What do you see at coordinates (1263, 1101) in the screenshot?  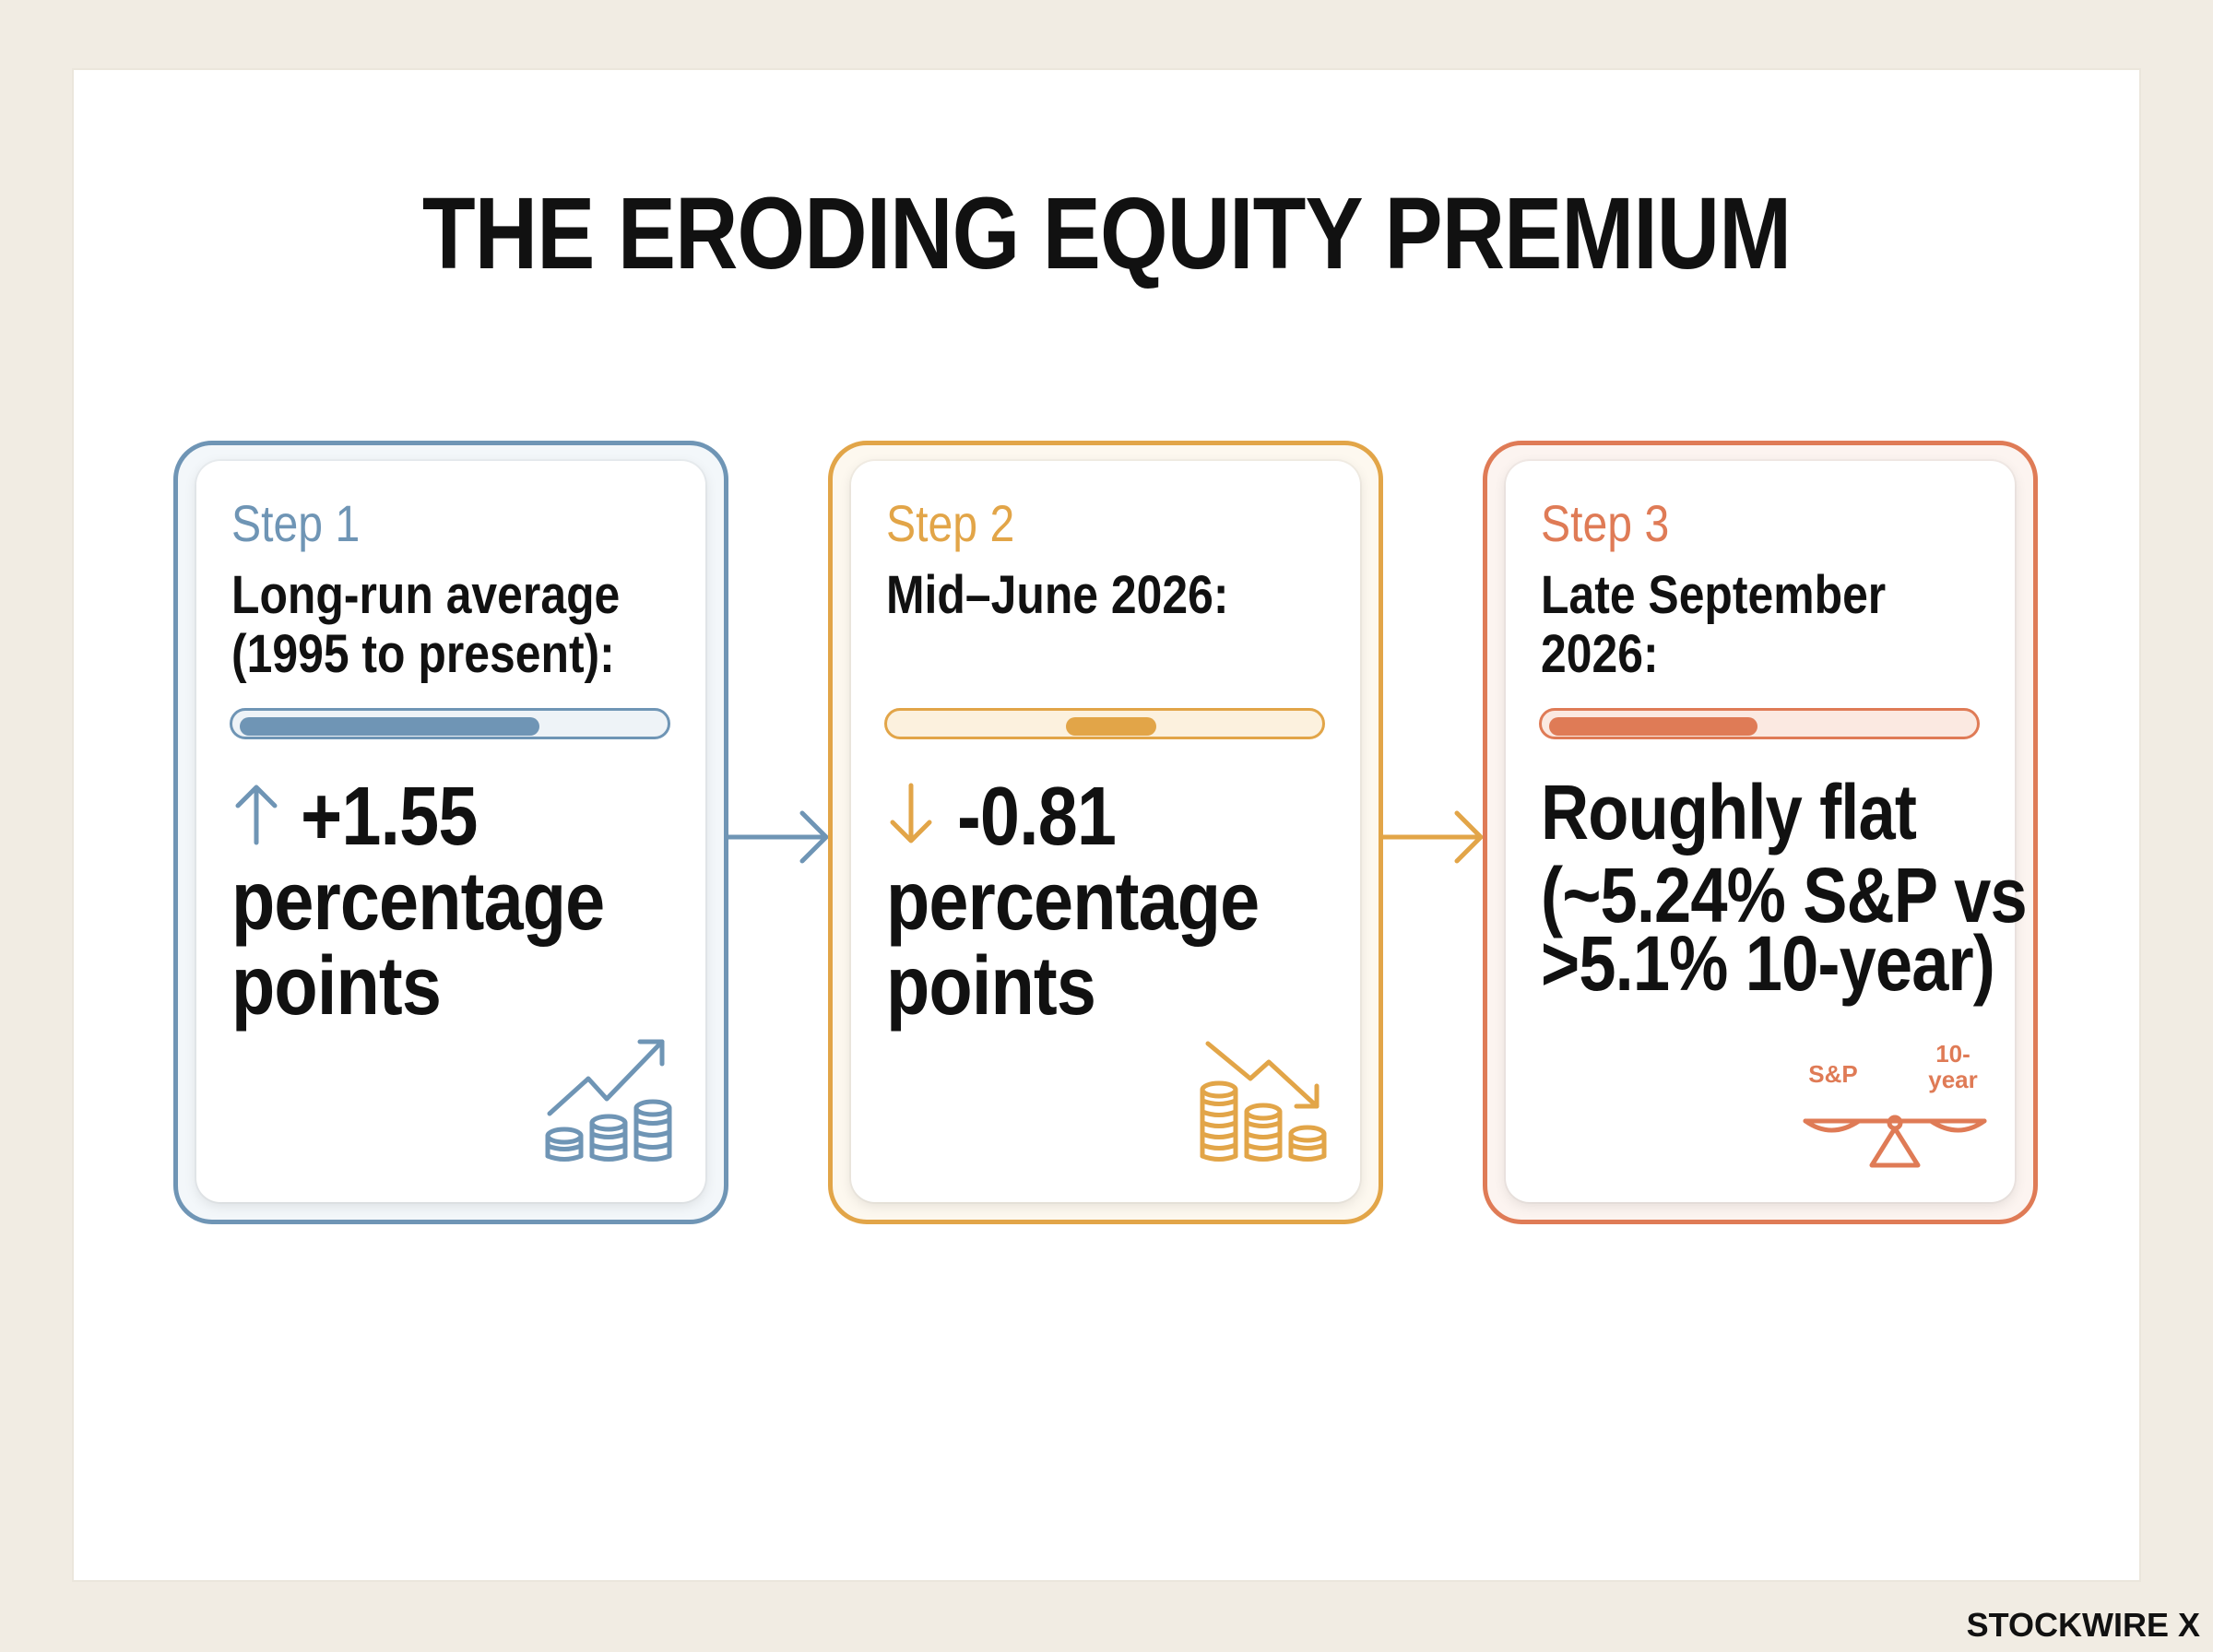 I see `falling-coins-icon` at bounding box center [1263, 1101].